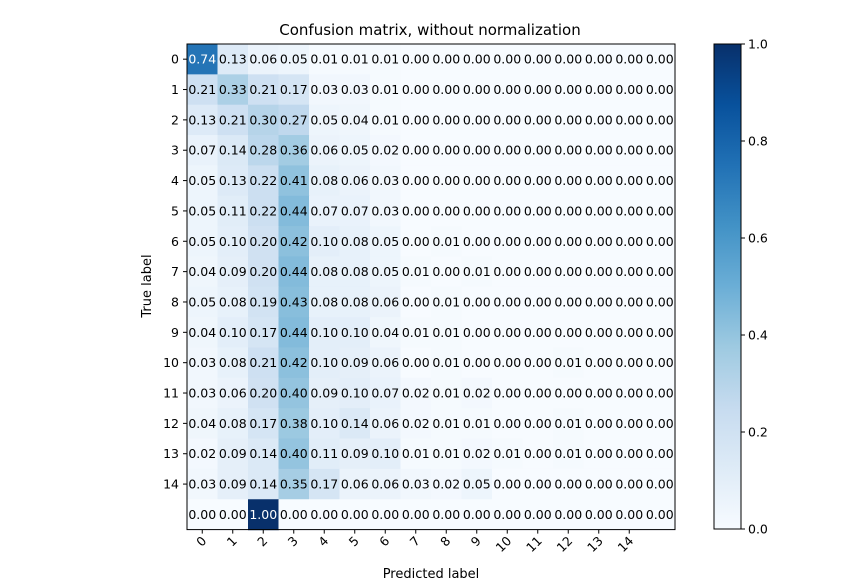 The width and height of the screenshot is (857, 587). Describe the element at coordinates (263, 453) in the screenshot. I see `cell-value-label: 0.14` at that location.